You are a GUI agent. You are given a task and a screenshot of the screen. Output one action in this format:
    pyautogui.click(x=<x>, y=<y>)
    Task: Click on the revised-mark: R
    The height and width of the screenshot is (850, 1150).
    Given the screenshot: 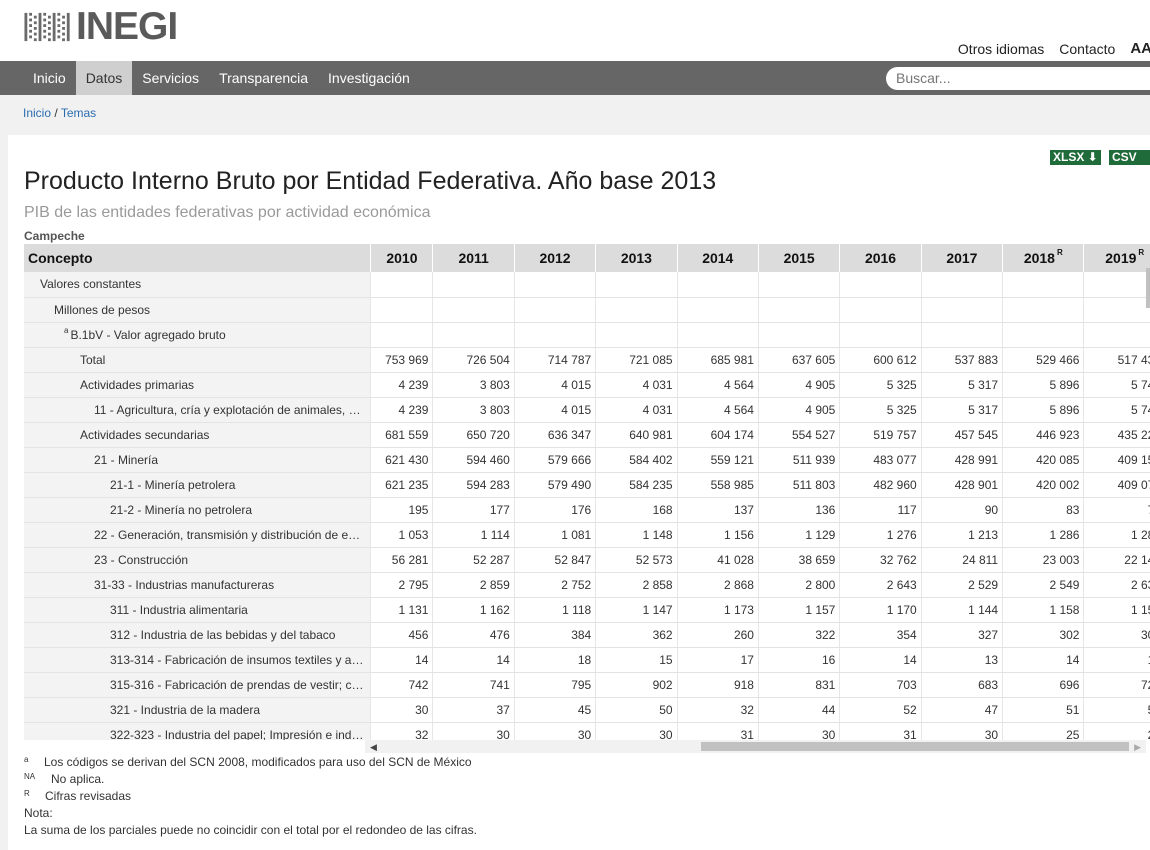 What is the action you would take?
    pyautogui.click(x=1141, y=252)
    